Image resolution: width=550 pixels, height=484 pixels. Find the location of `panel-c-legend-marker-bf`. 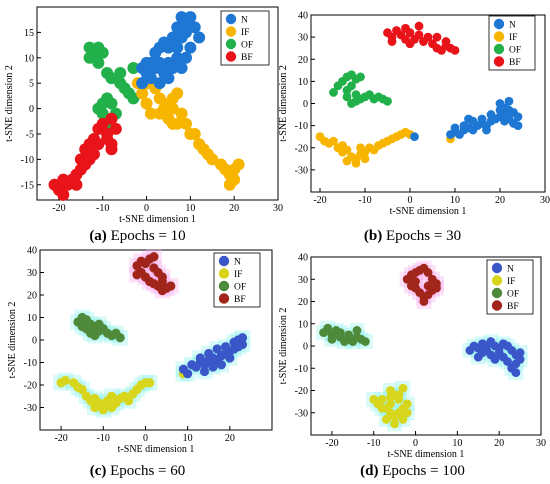

panel-c-legend-marker-bf is located at coordinates (224, 298).